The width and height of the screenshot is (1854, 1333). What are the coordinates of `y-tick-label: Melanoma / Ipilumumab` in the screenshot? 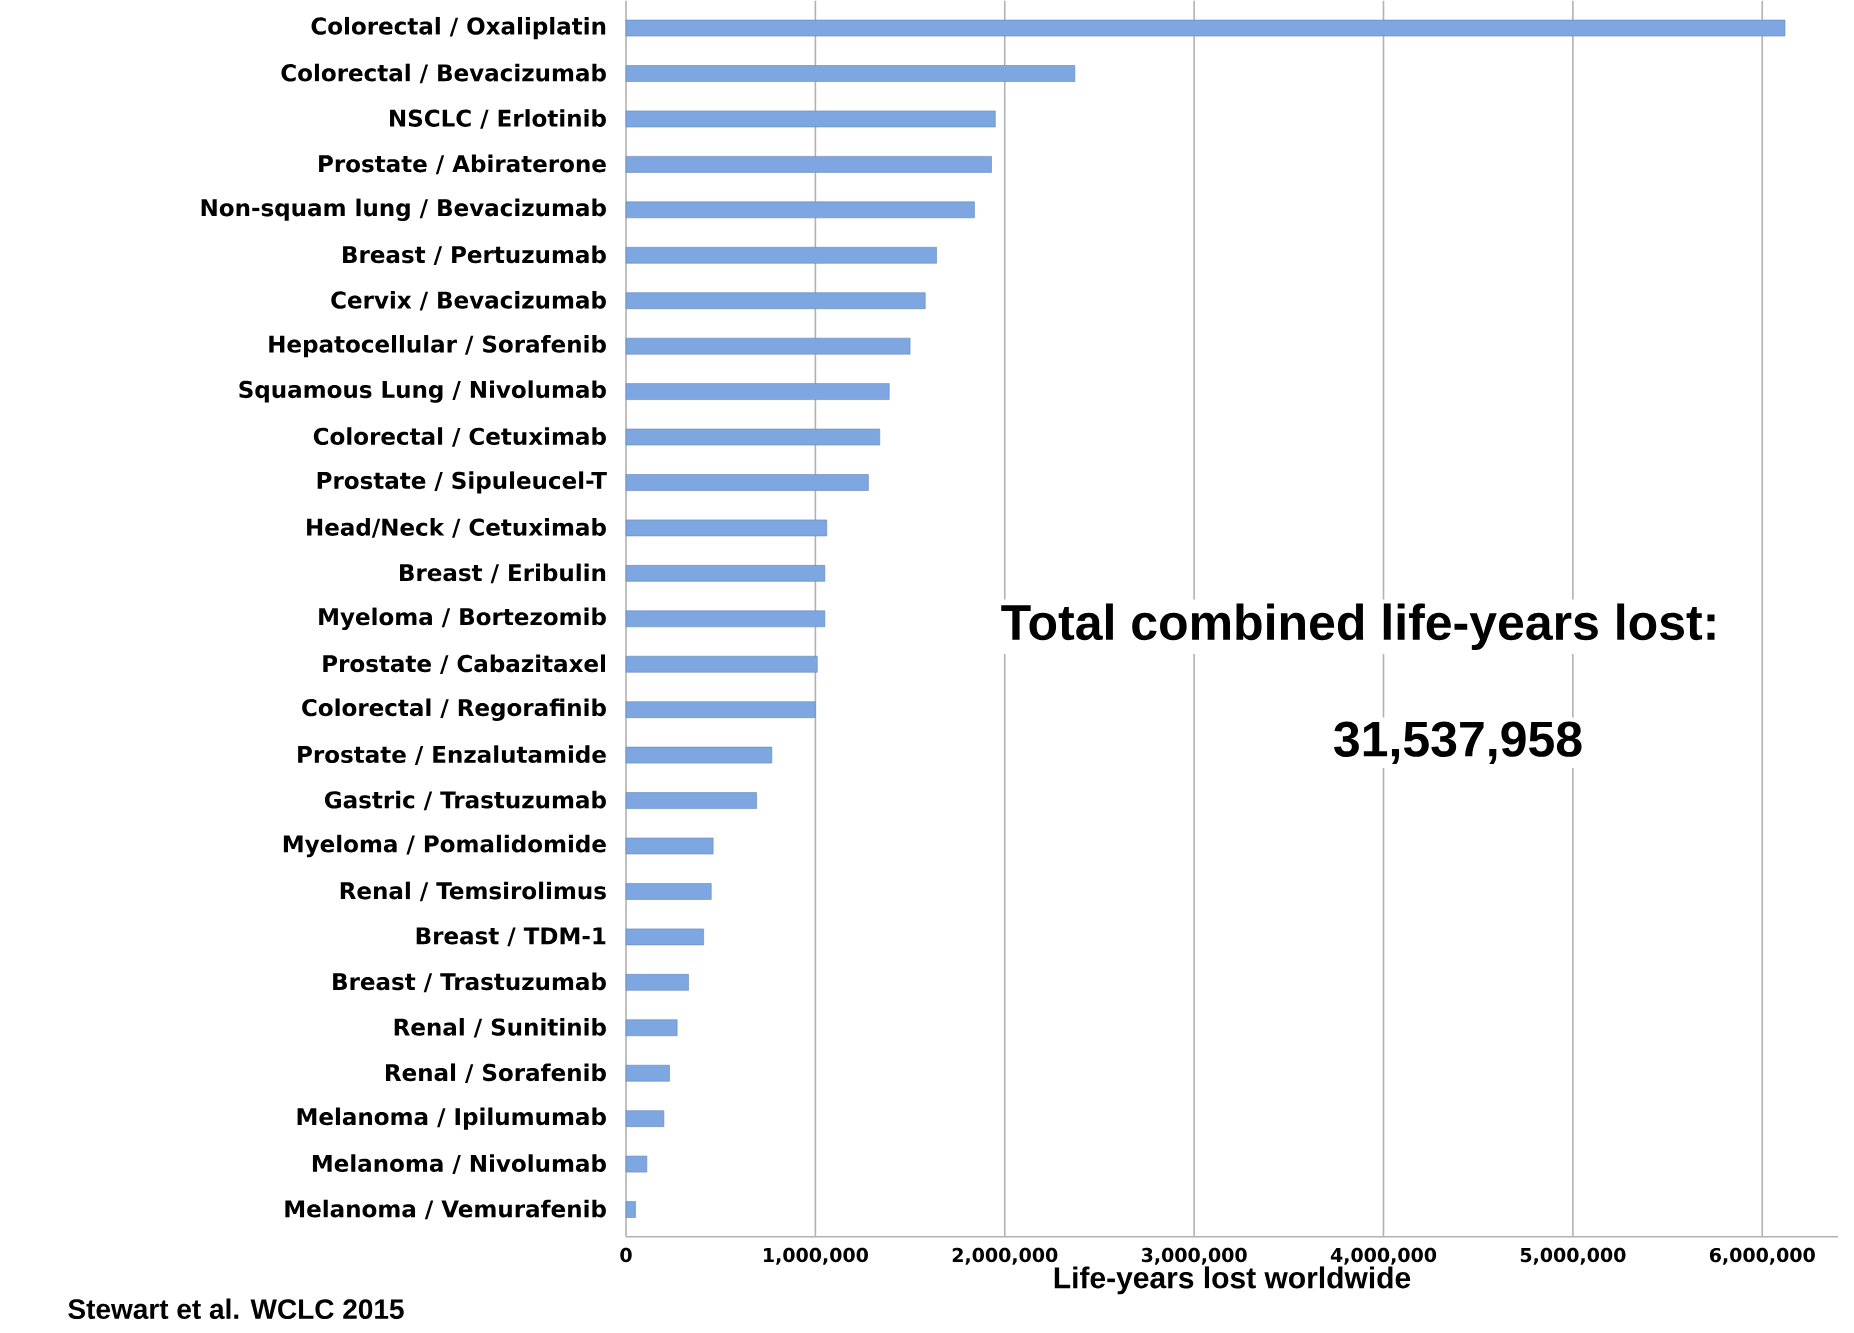 It's located at (451, 1118).